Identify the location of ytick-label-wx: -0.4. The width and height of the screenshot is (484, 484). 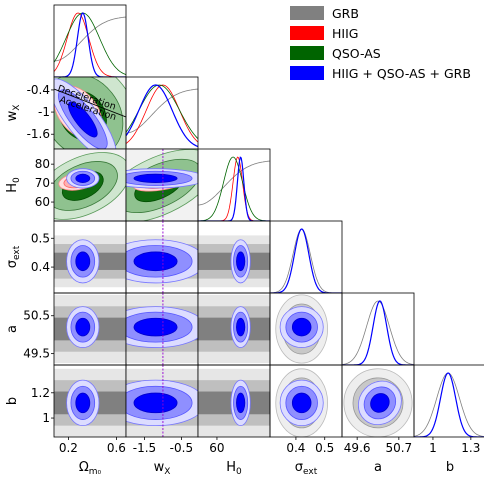
(38, 90).